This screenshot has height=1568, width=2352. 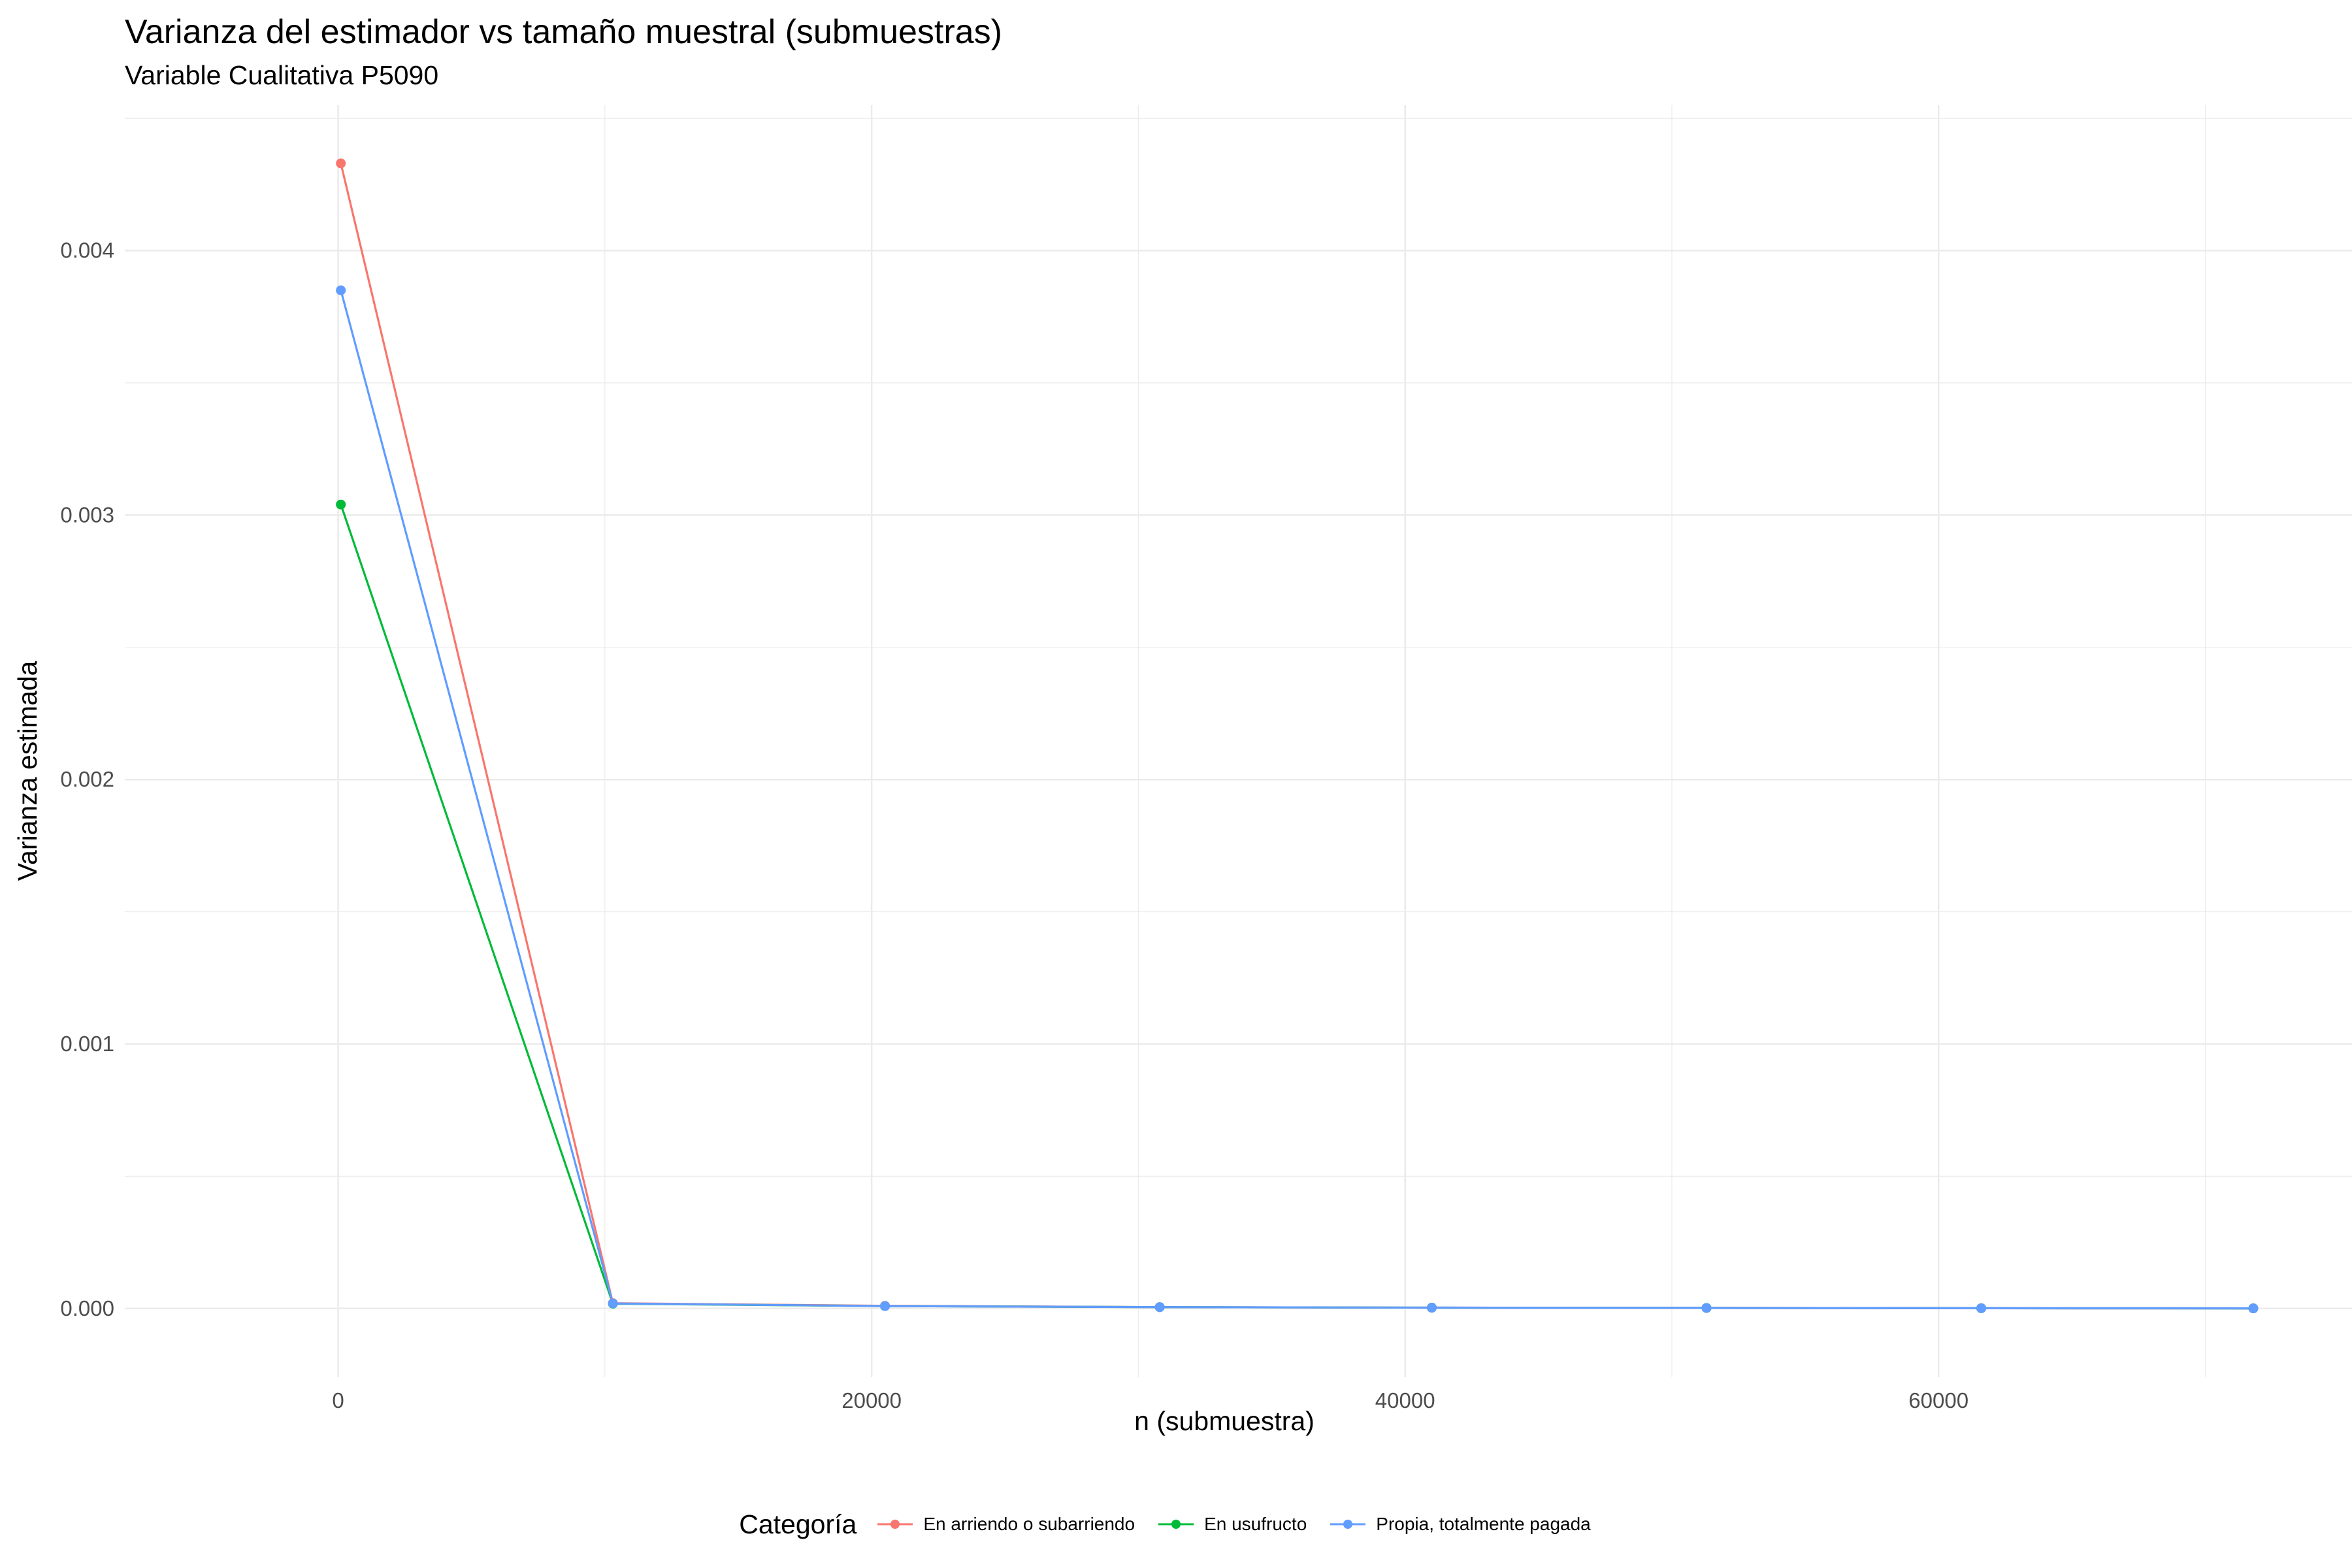 What do you see at coordinates (1938, 1400) in the screenshot?
I see `x-tick-label: 60000` at bounding box center [1938, 1400].